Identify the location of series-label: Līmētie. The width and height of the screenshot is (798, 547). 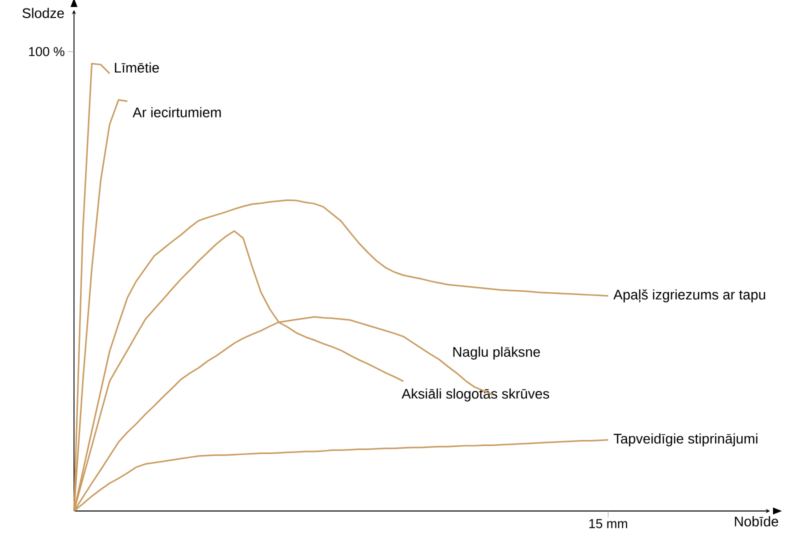
(136, 67).